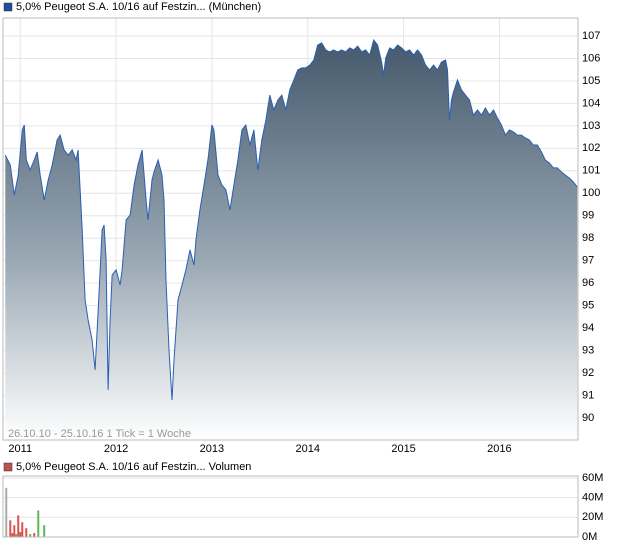 The width and height of the screenshot is (620, 551). Describe the element at coordinates (308, 449) in the screenshot. I see `x-tick-label: 2014` at that location.